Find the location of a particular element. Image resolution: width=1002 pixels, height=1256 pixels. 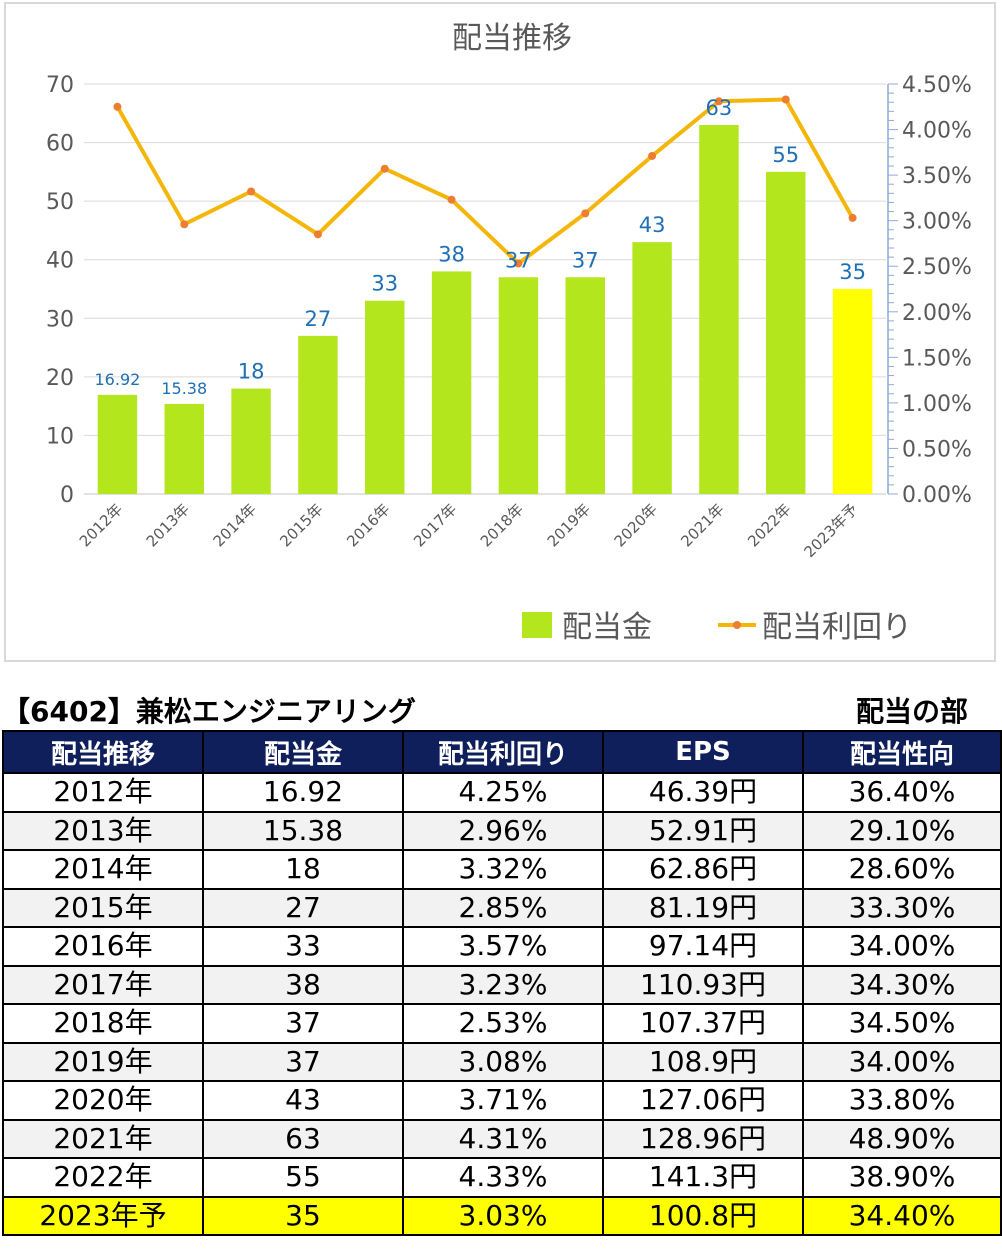

cell-payout-ratio: 29.10% is located at coordinates (902, 830).